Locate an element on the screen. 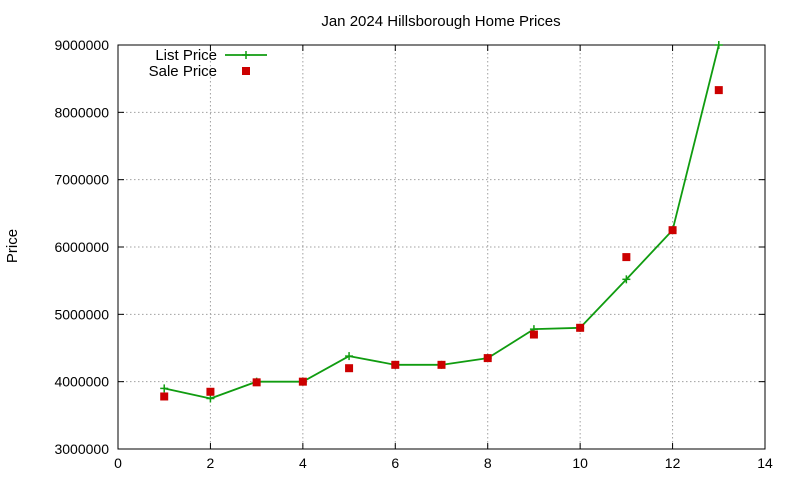  x-tick-label: 10 is located at coordinates (580, 463).